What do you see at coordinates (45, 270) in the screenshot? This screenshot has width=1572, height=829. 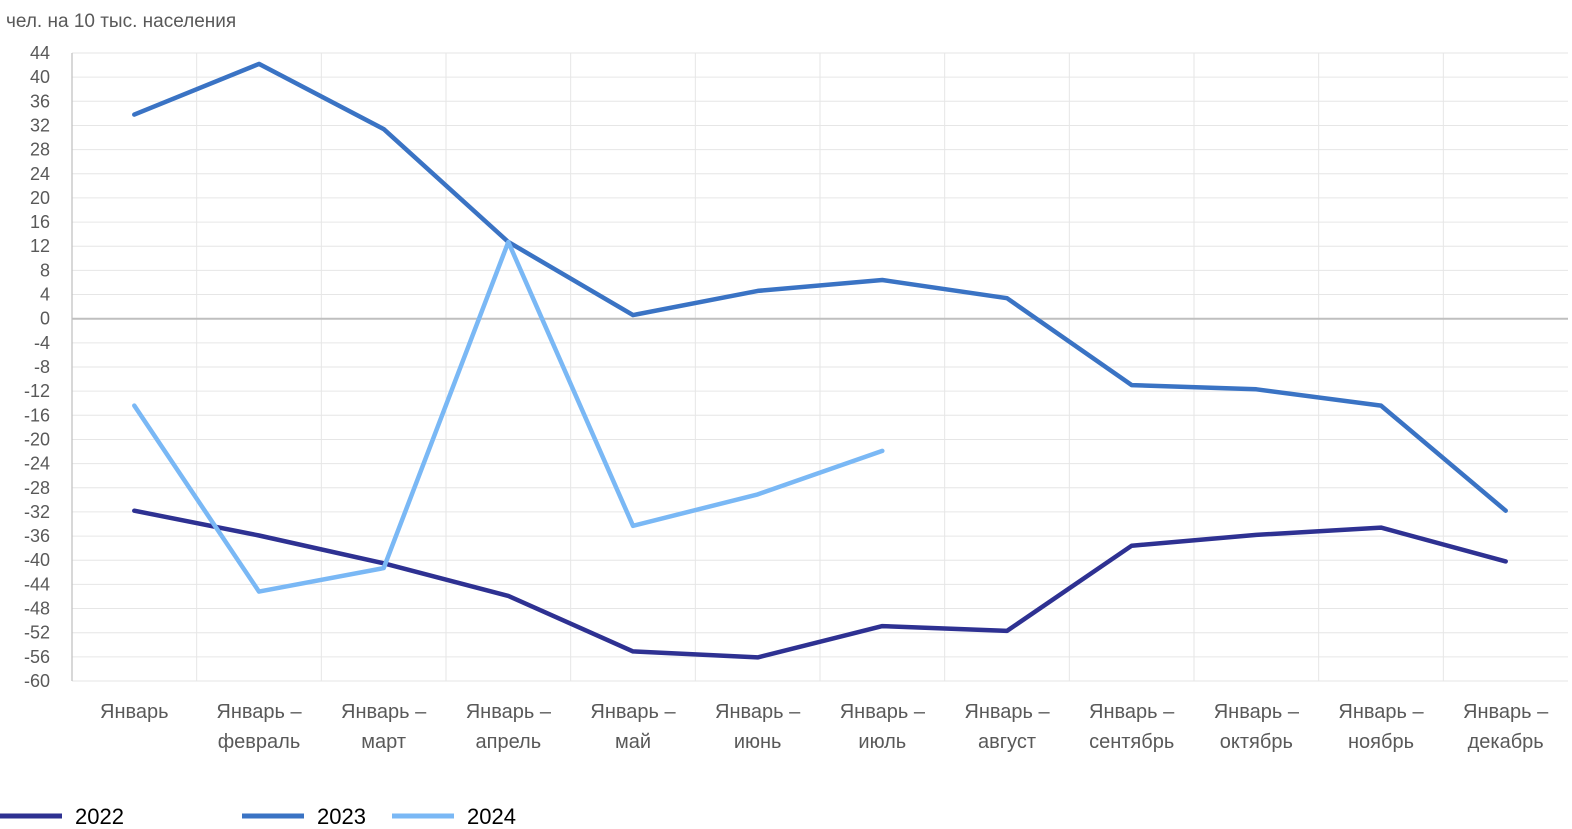 I see `y-tick-label: 8` at bounding box center [45, 270].